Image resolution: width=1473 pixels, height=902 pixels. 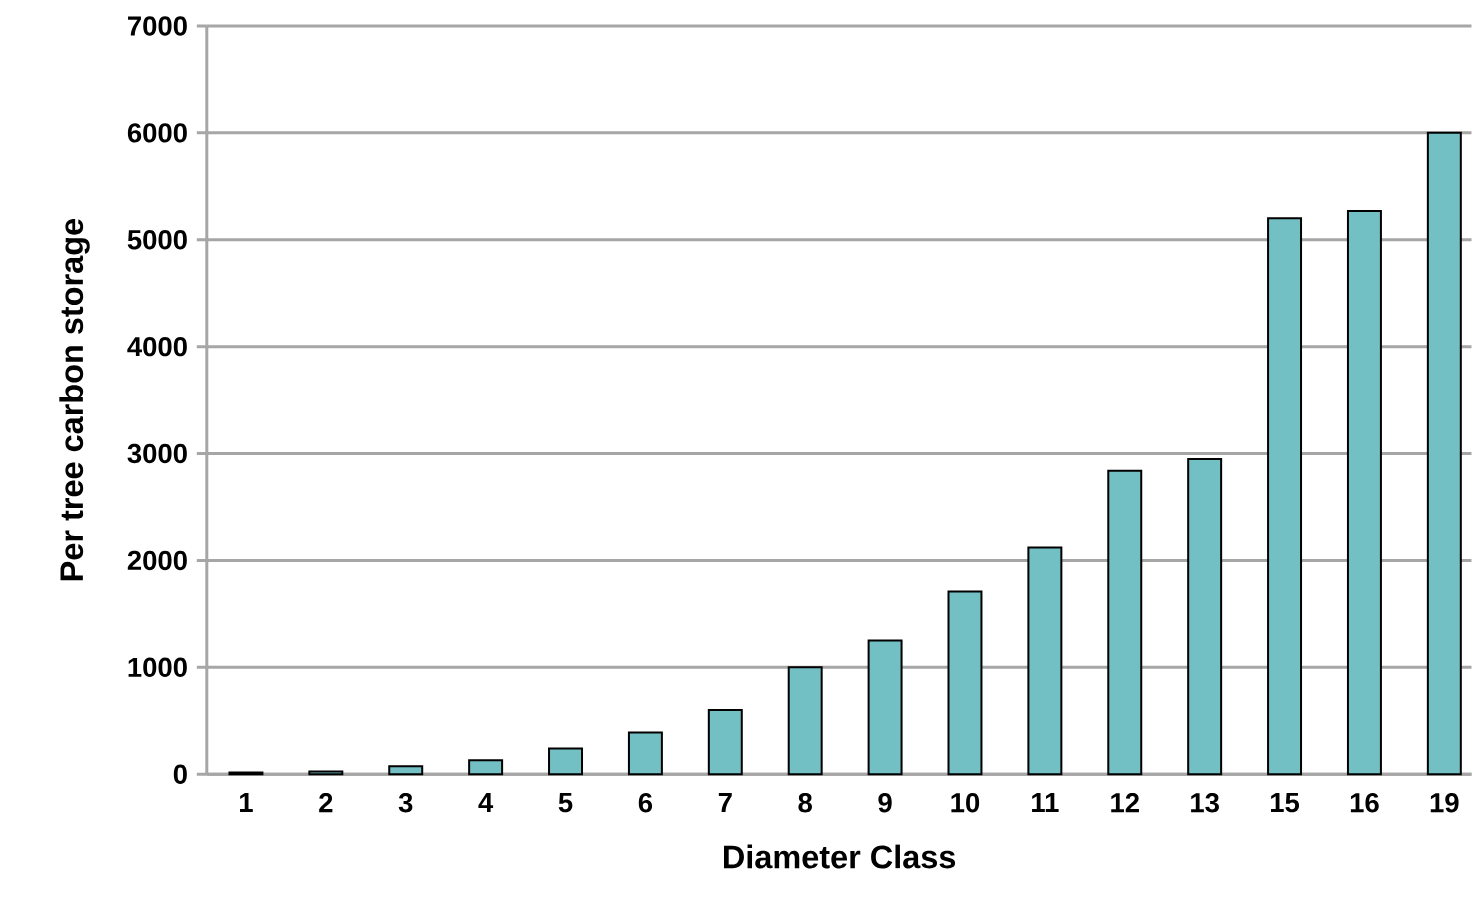 I want to click on y-tick-label: 4000, so click(x=157, y=346).